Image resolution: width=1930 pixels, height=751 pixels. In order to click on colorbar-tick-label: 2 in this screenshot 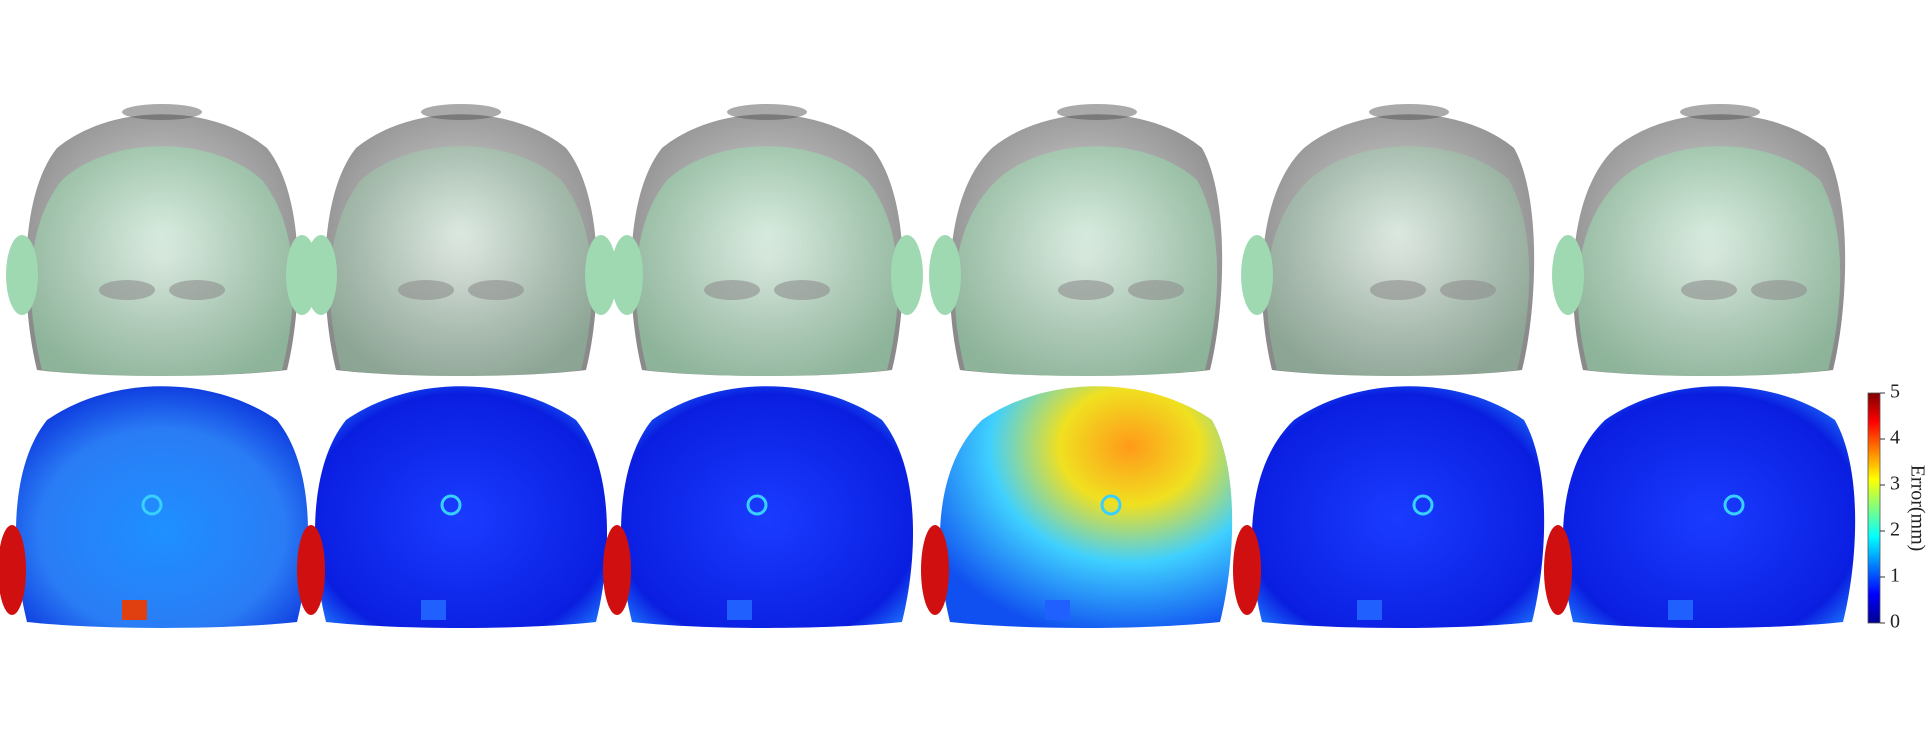, I will do `click(1895, 530)`.